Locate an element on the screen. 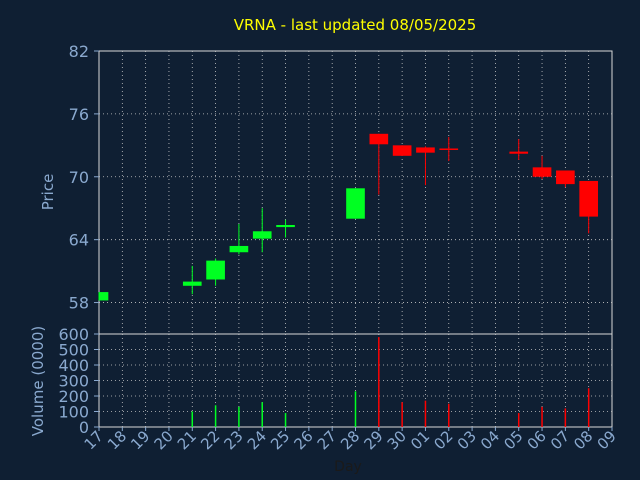 The height and width of the screenshot is (480, 640). volume-y-tick-label: 300 is located at coordinates (73, 381).